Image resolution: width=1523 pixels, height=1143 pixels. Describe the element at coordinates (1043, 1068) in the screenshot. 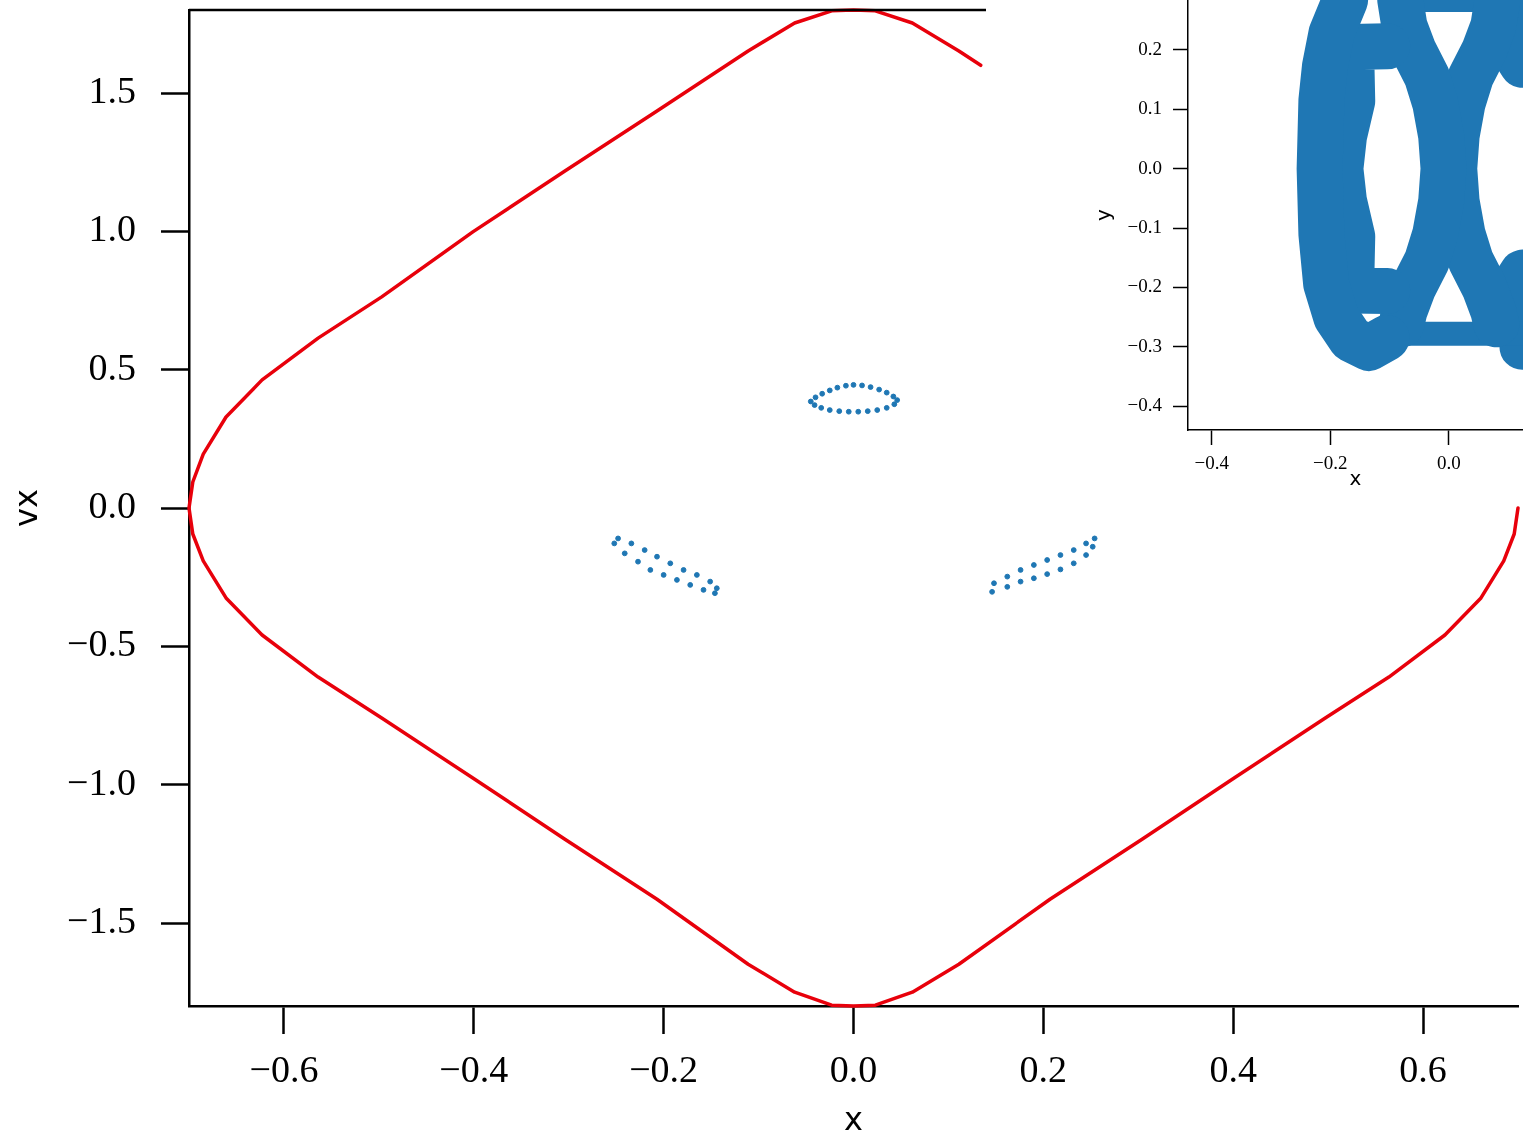

I see `x-tick-label: 0.2` at that location.